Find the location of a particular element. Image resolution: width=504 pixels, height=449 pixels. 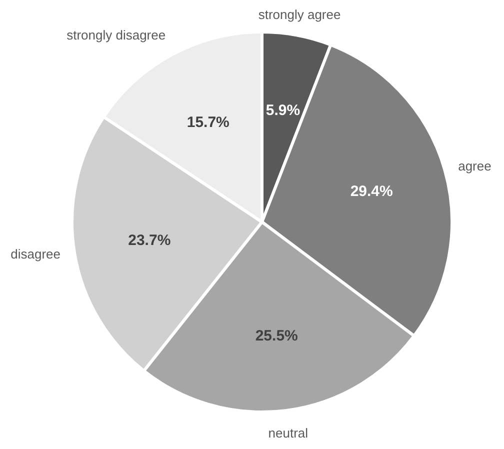

data-label: 23.7% is located at coordinates (149, 241).